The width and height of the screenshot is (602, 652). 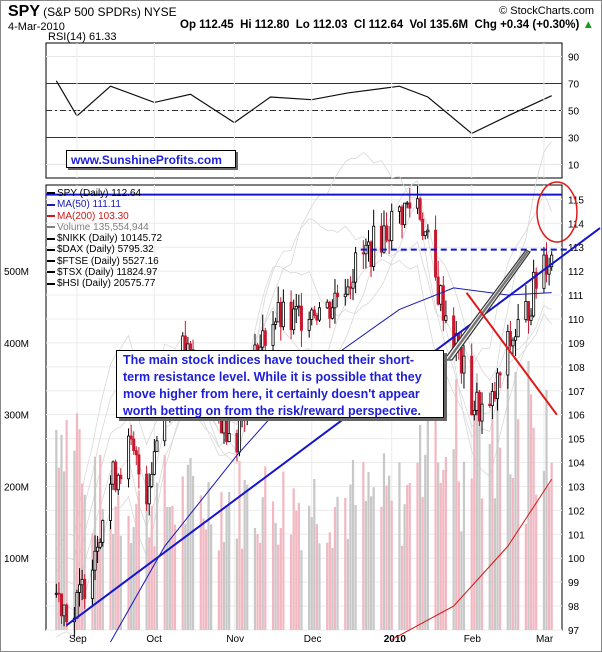 I want to click on volume-tick-label: 500M, so click(x=16, y=272).